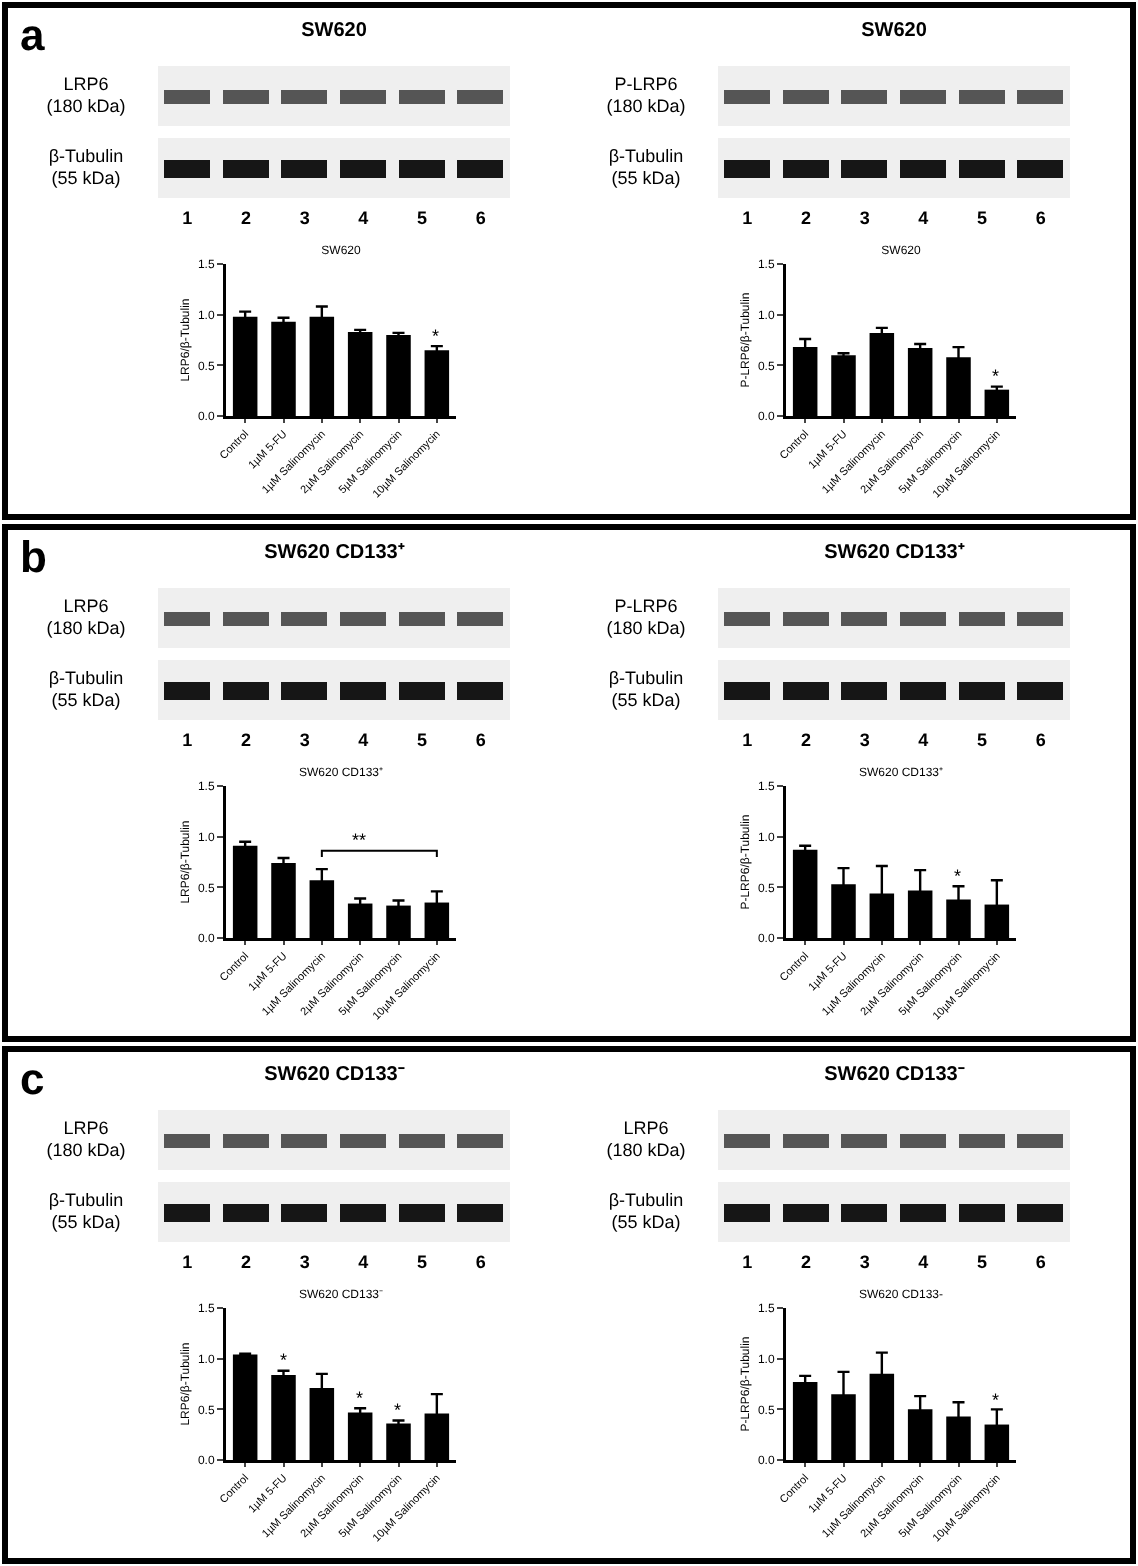  Describe the element at coordinates (33, 557) in the screenshot. I see `text: b` at that location.